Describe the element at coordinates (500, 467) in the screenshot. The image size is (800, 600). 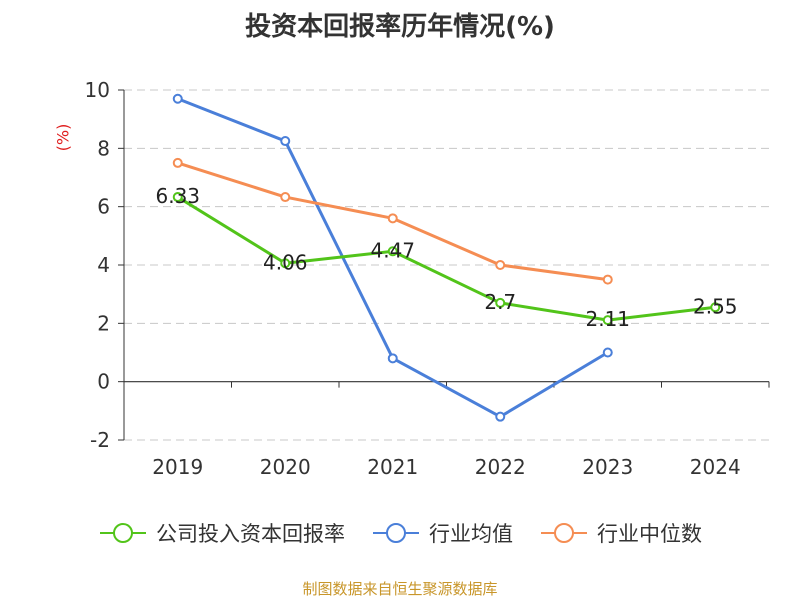
I see `x-tick-label: 2022` at that location.